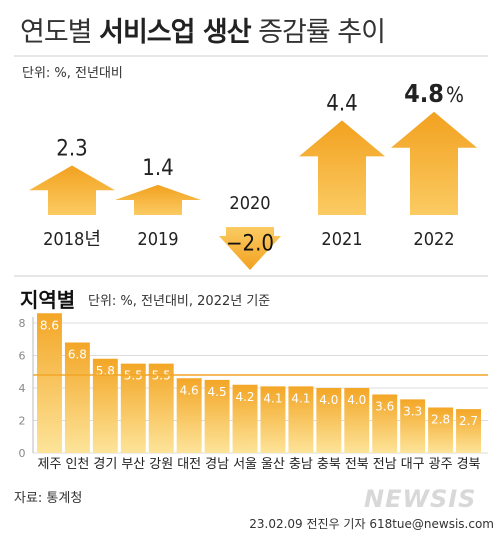  Describe the element at coordinates (72, 73) in the screenshot. I see `unit-note-top: 단위: %, 전년대비` at that location.